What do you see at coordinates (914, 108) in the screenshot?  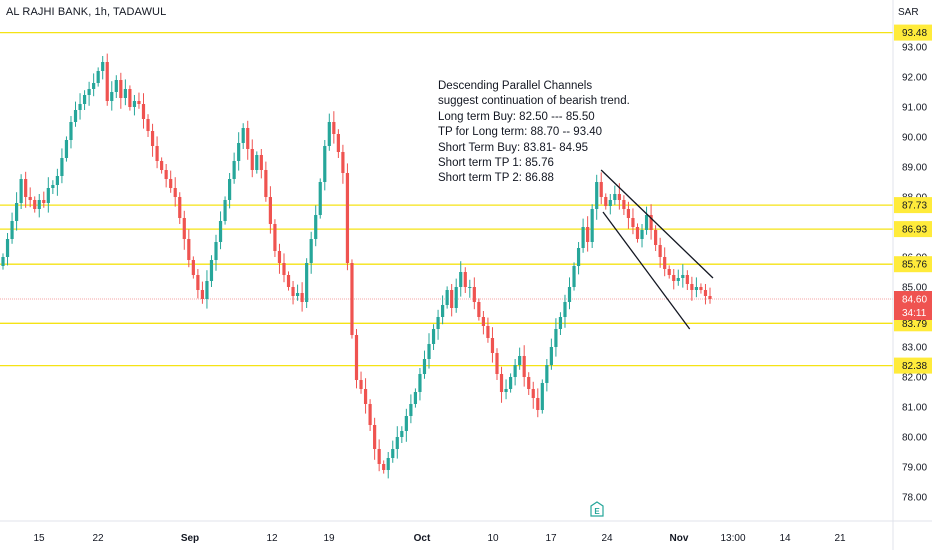 I see `y-tick-label: 91.00` at bounding box center [914, 108].